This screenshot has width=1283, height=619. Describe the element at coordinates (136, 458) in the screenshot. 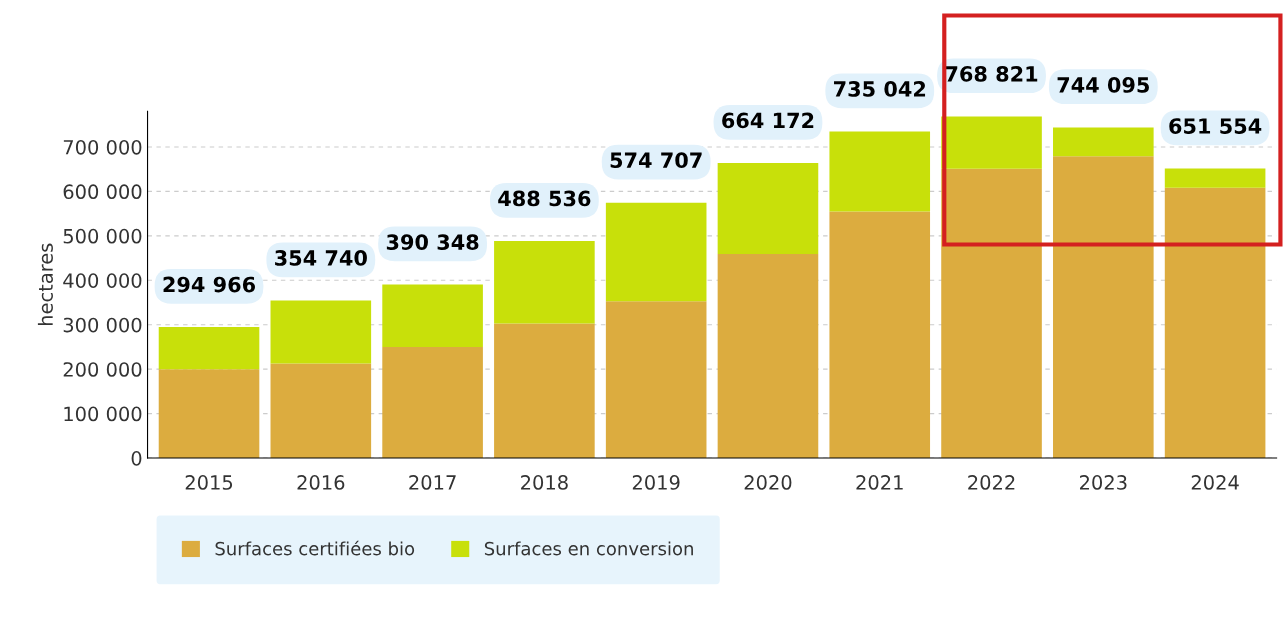

I see `y-tick-label: 0` at that location.